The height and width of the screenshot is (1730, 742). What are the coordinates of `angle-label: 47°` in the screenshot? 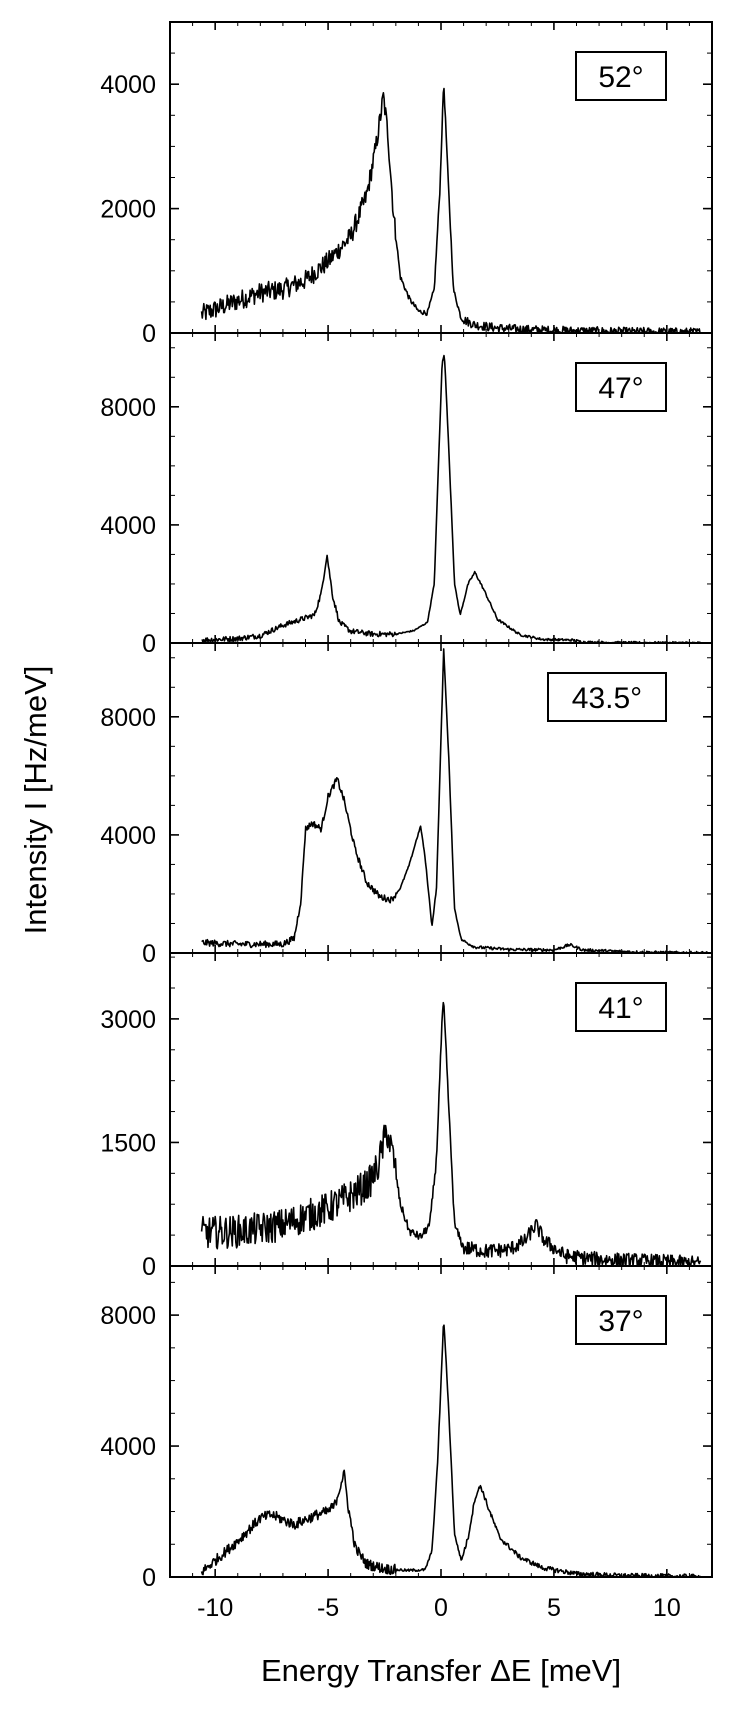 It's located at (620, 388).